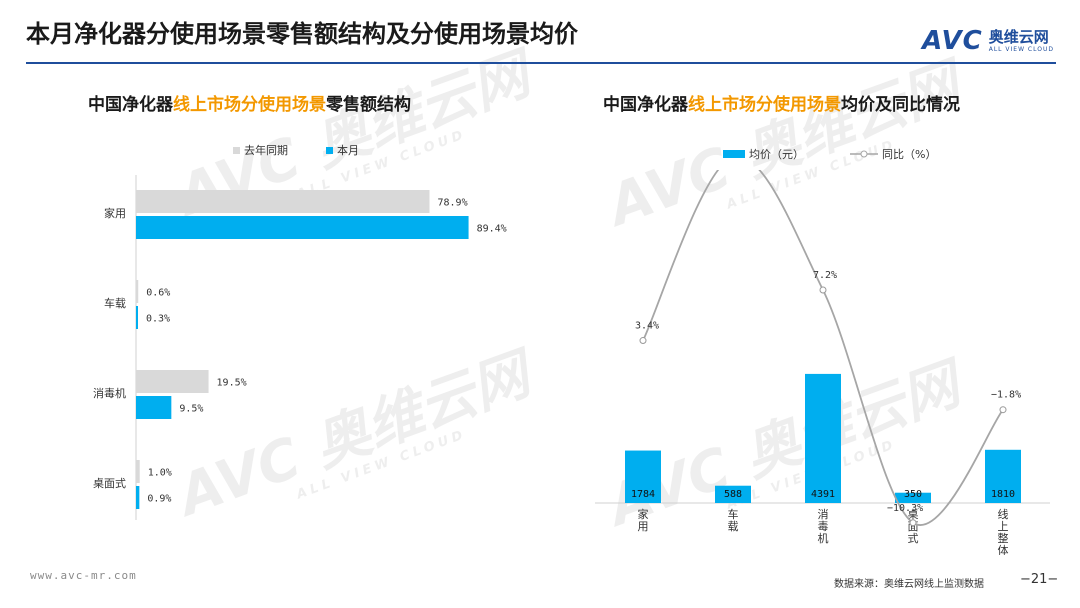 The width and height of the screenshot is (1080, 608). Describe the element at coordinates (909, 584) in the screenshot. I see `data-source: 数据来源：奥维云网线上监测数据` at that location.